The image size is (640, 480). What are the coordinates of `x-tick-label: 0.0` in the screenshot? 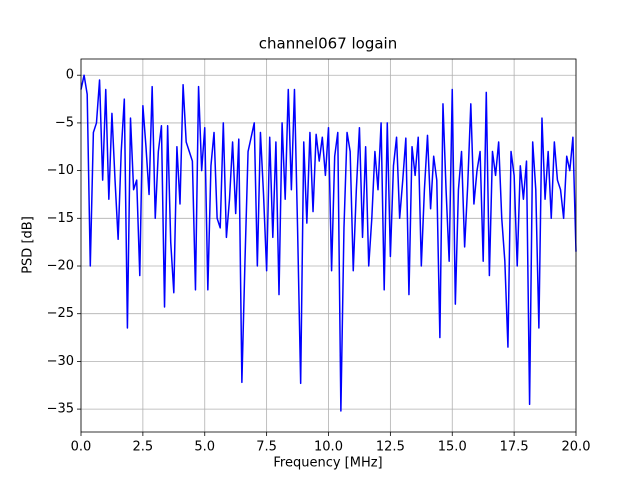 It's located at (81, 447).